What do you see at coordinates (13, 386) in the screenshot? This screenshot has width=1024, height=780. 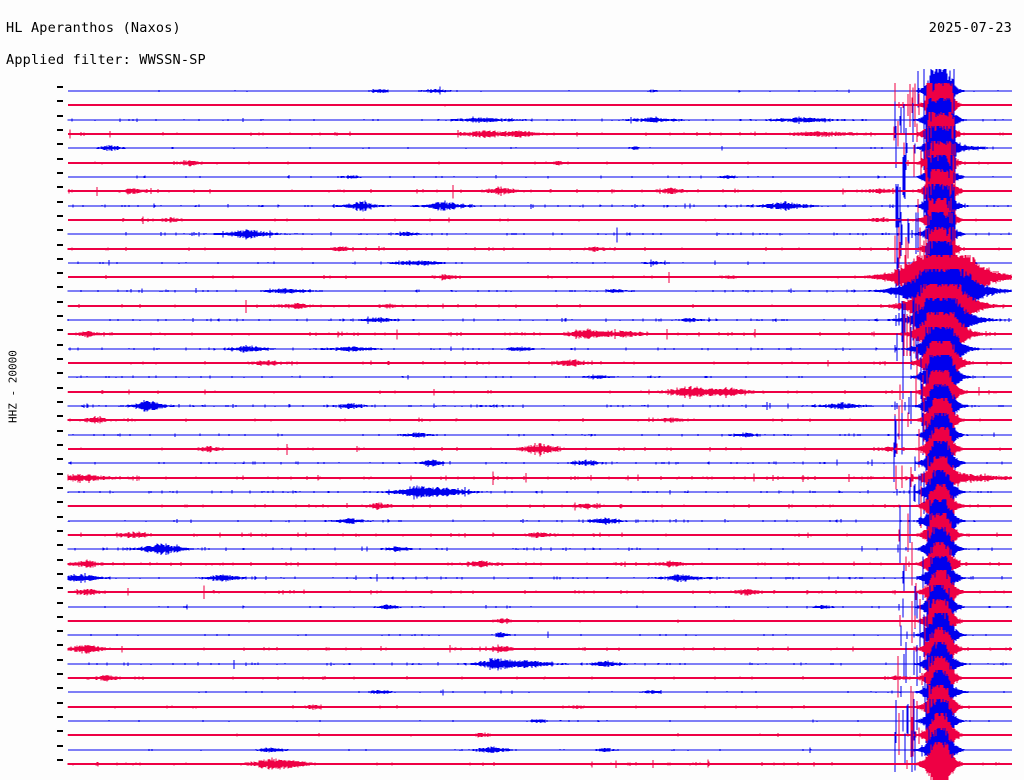 I see `y-axis-label: HHZ - 20000` at bounding box center [13, 386].